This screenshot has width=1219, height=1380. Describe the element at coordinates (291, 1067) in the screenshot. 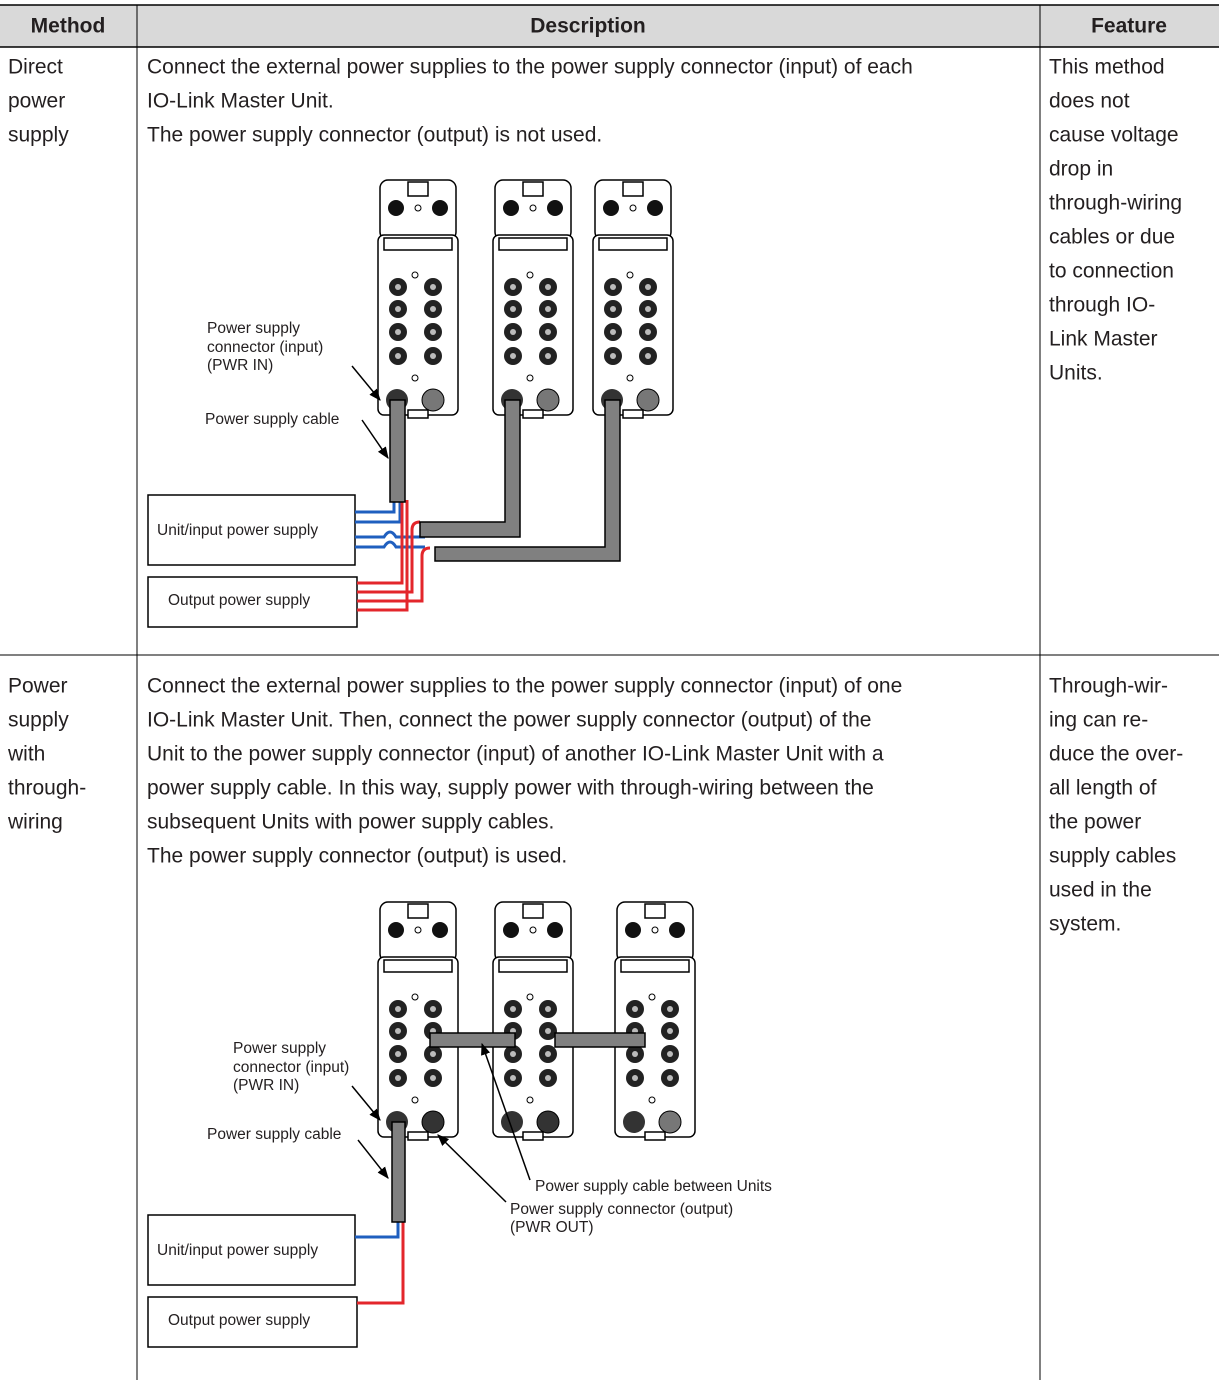

I see `figure-label: connector (input)` at that location.